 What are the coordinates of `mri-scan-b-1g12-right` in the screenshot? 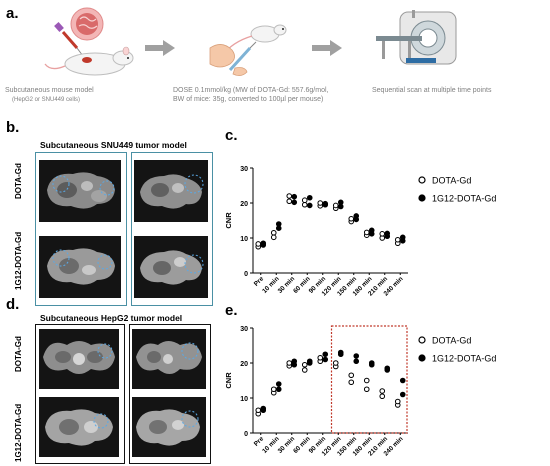 It's located at (171, 267).